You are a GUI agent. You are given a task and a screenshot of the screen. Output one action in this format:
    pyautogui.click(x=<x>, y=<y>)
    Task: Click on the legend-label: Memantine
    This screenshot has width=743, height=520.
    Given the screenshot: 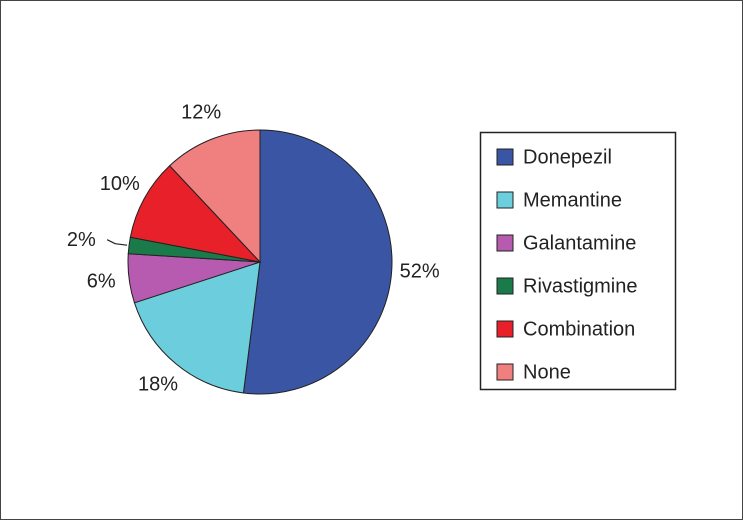 What is the action you would take?
    pyautogui.click(x=572, y=200)
    